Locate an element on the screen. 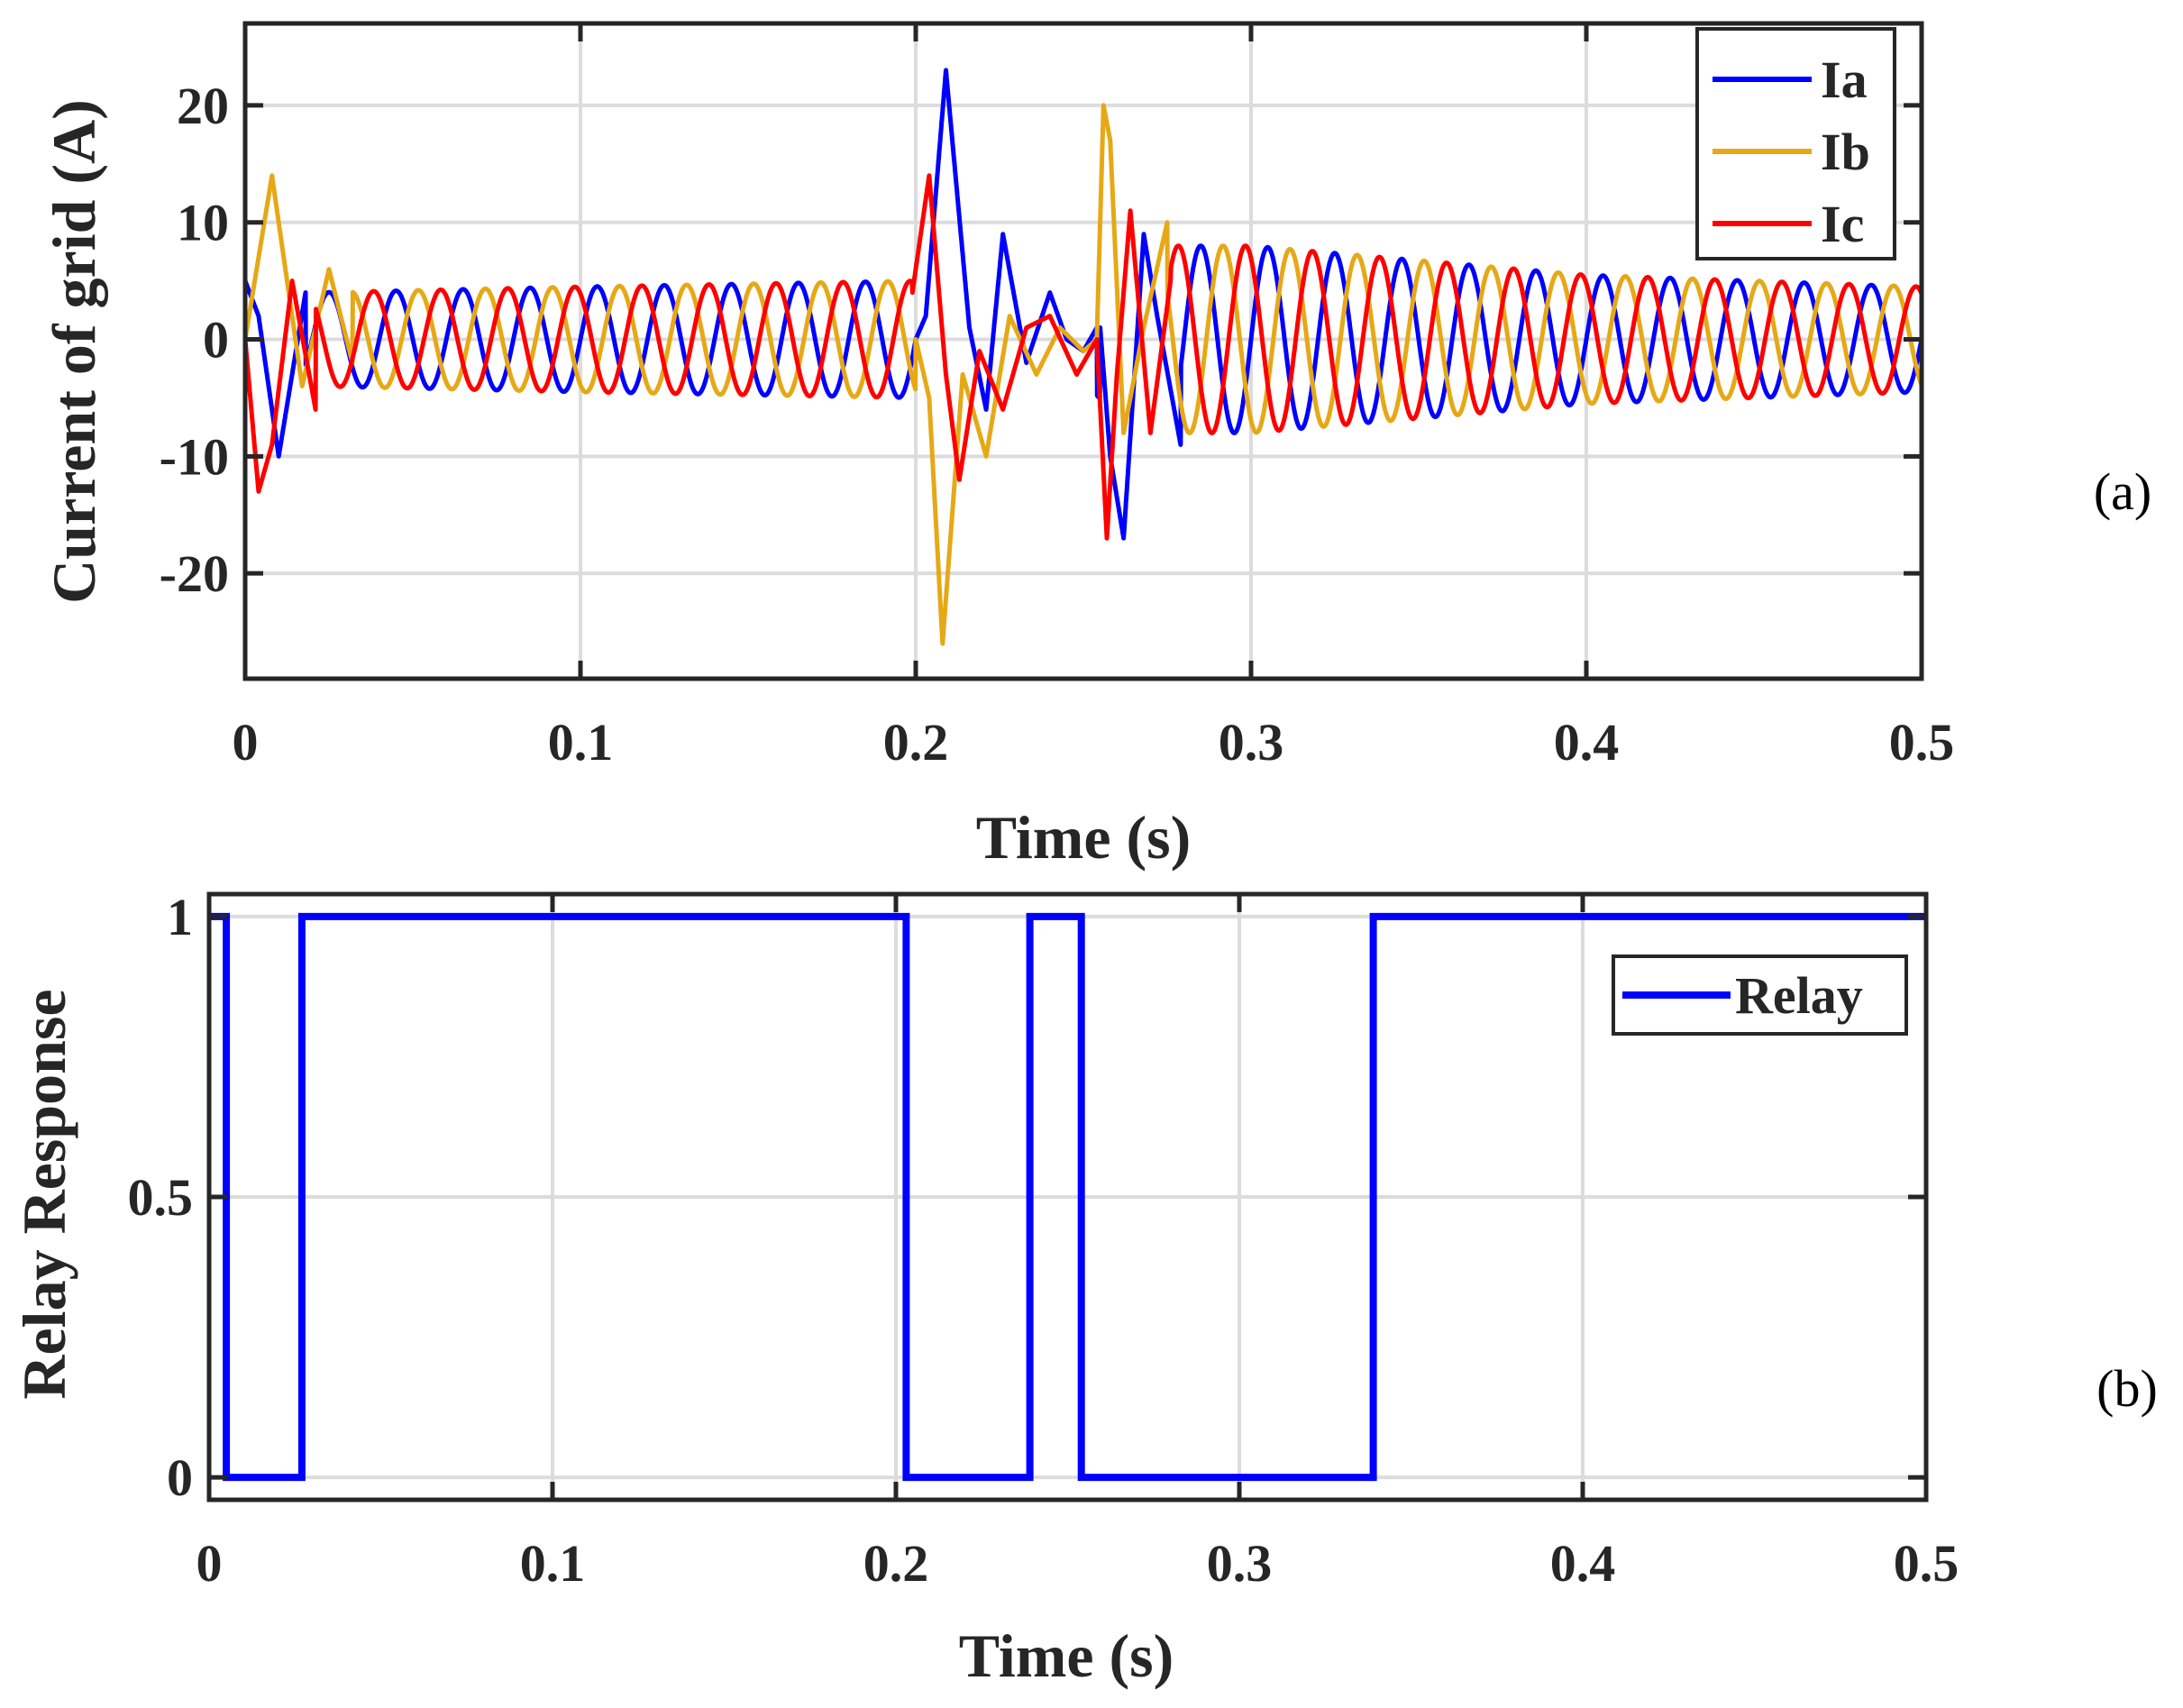 This screenshot has height=1708, width=2183. y-tick-label: 10 is located at coordinates (203, 223).